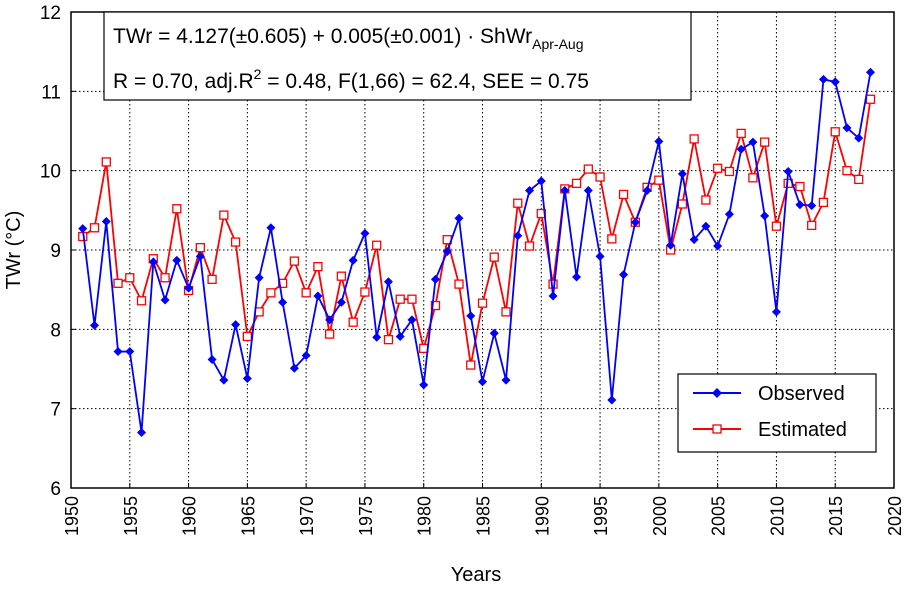  What do you see at coordinates (717, 429) in the screenshot?
I see `legend-square-marker` at bounding box center [717, 429].